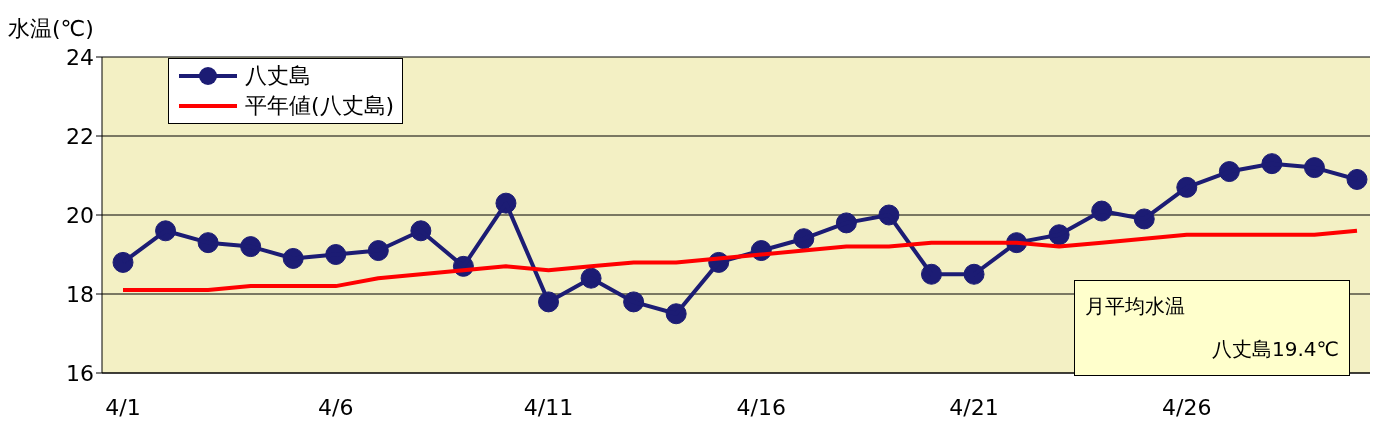  What do you see at coordinates (320, 106) in the screenshot?
I see `legend-label: 平年値(八丈島)` at bounding box center [320, 106].